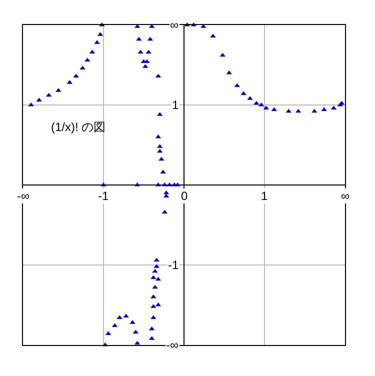  I want to click on y-tick-label: -∞, so click(172, 345).